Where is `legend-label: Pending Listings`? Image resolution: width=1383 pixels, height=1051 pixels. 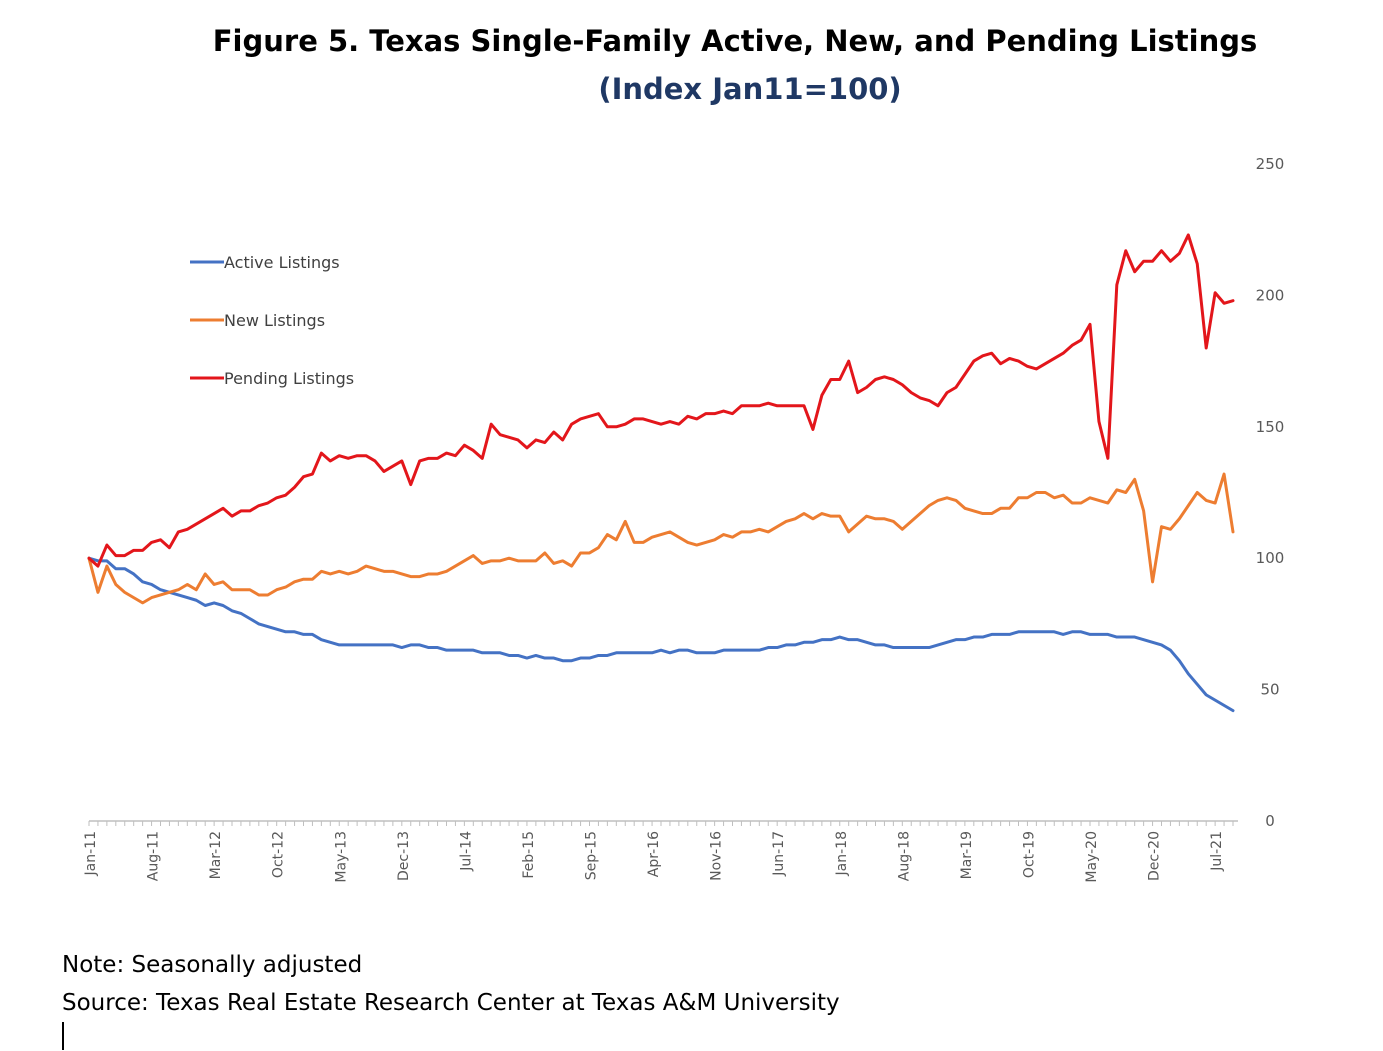 legend-label: Pending Listings is located at coordinates (289, 378).